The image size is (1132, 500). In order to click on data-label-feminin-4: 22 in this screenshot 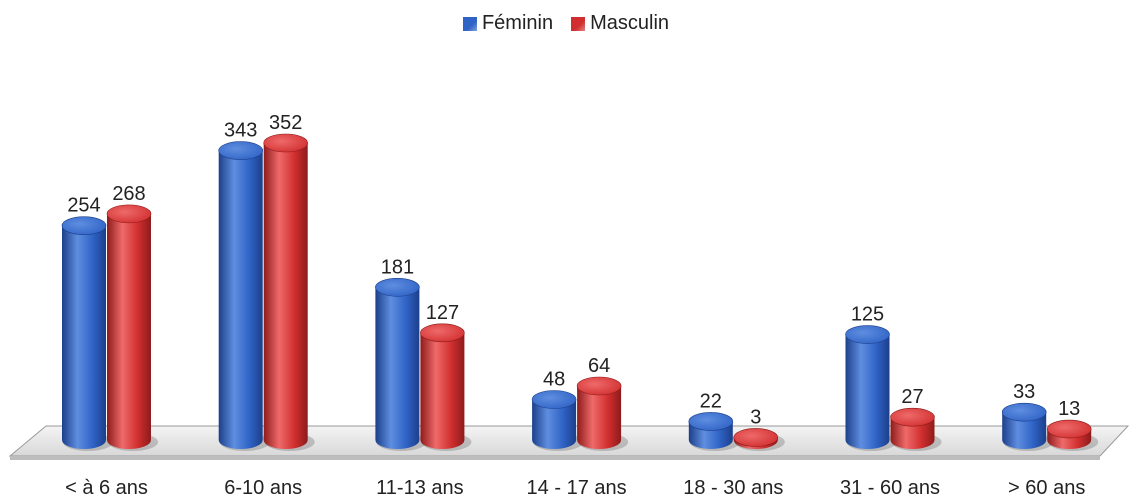, I will do `click(711, 401)`.